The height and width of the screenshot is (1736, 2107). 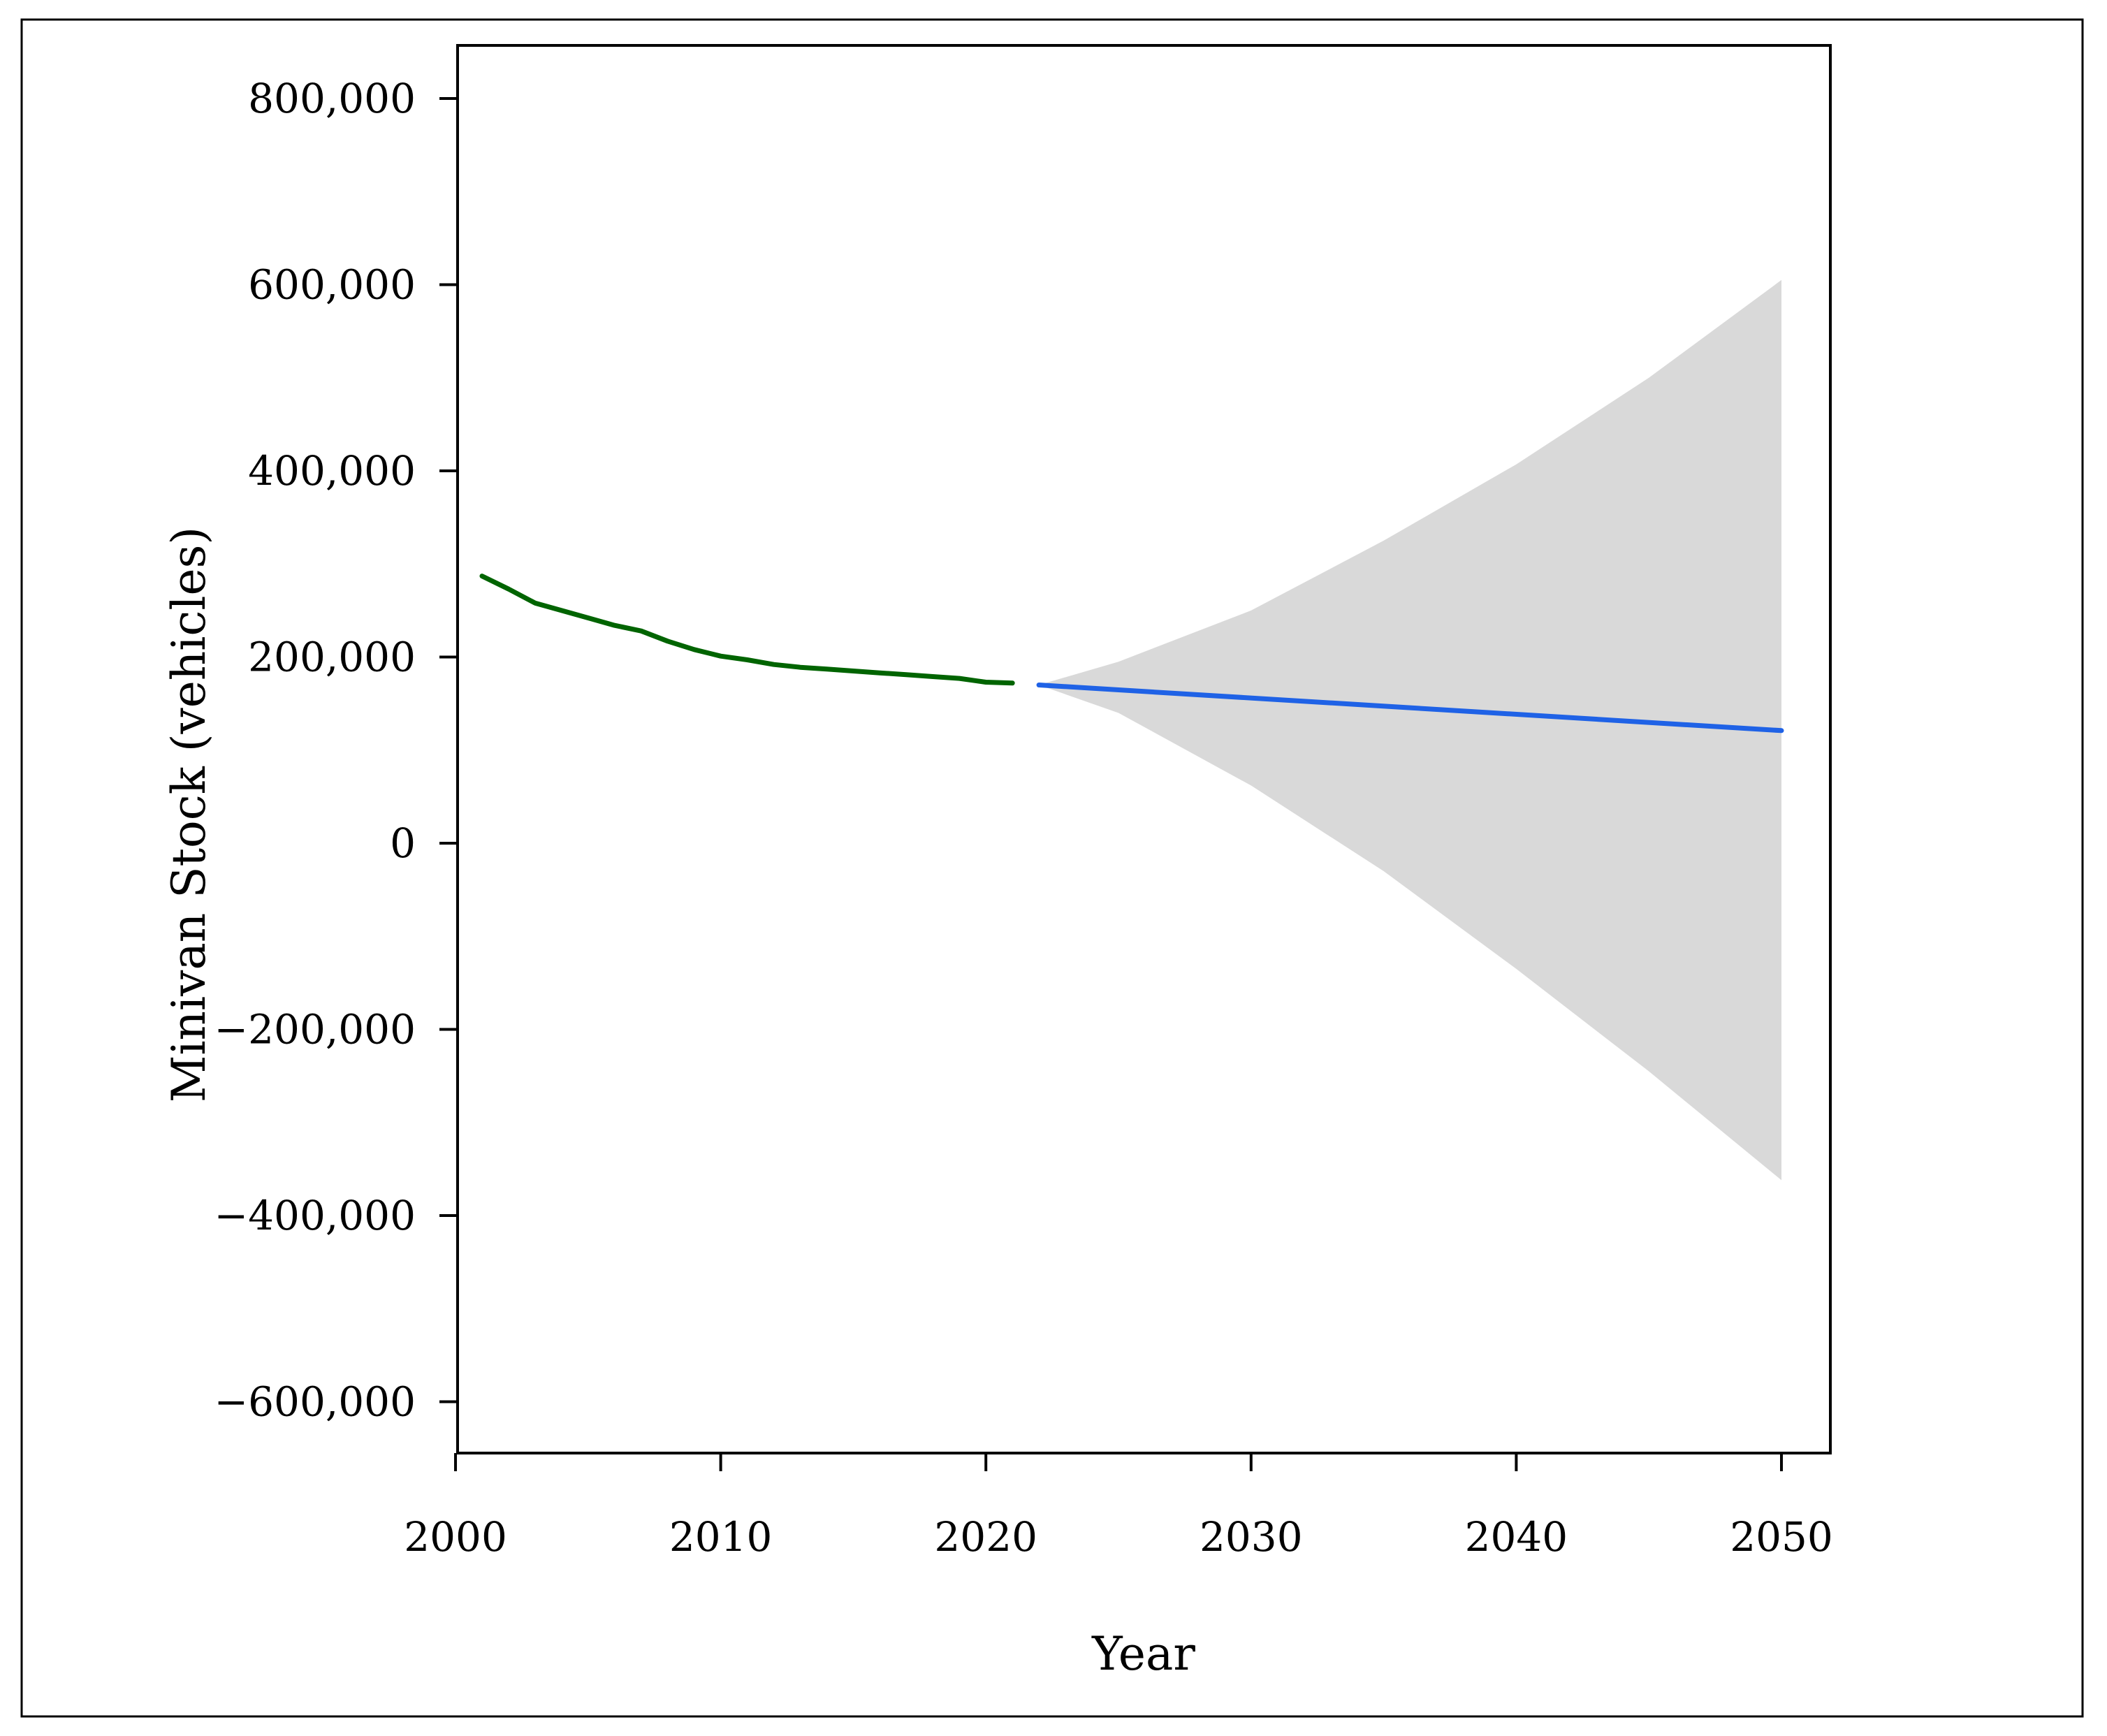 I want to click on y-tick-label: −400,000, so click(x=315, y=1215).